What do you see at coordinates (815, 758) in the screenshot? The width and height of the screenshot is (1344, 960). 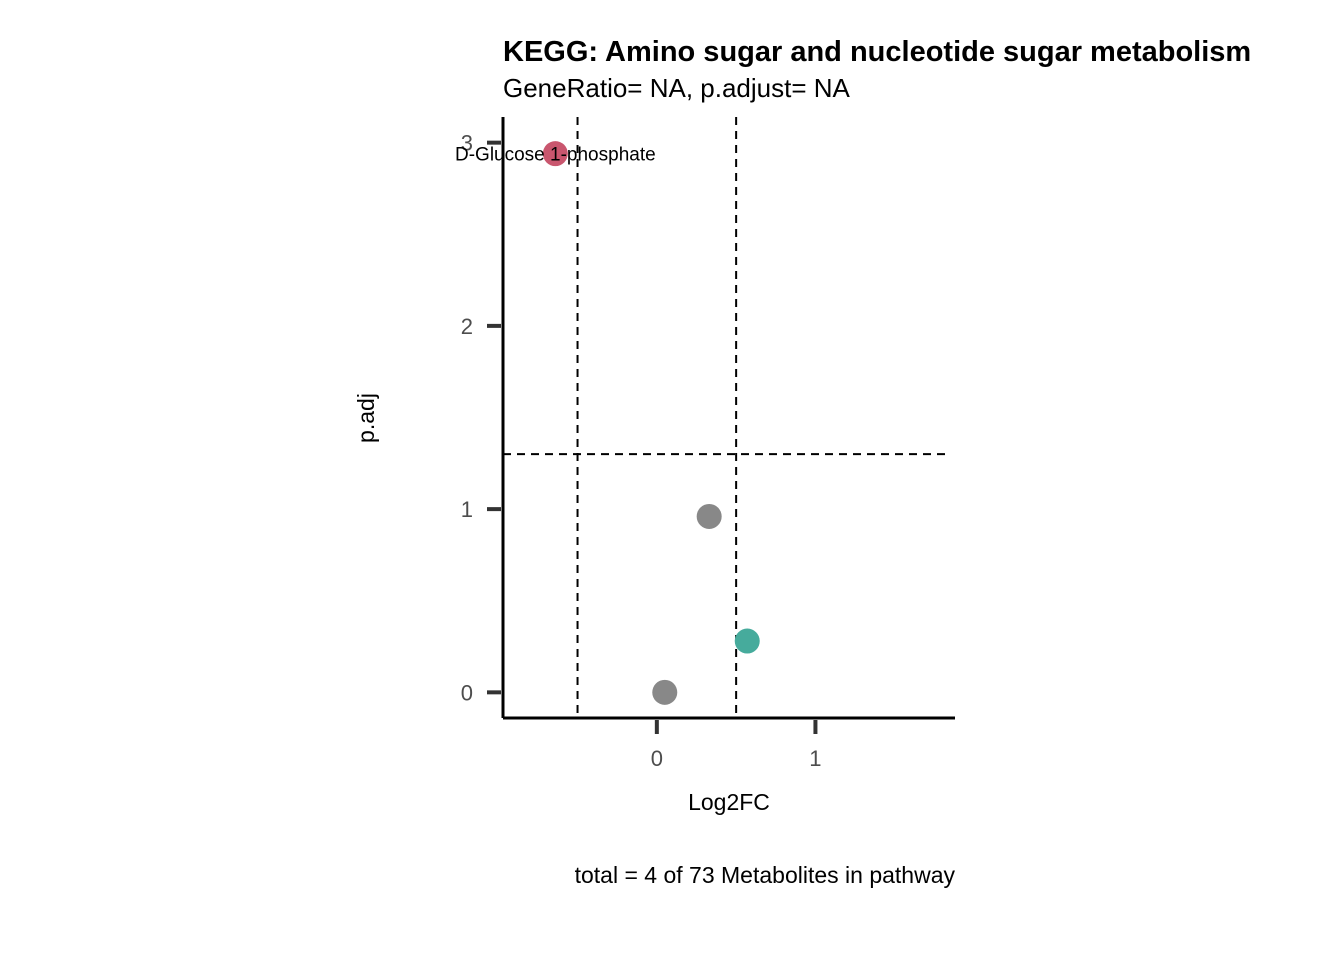 I see `x-tick-label: 1` at bounding box center [815, 758].